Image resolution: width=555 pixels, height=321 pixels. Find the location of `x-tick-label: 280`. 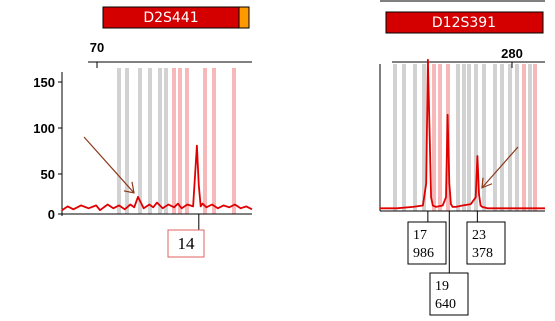

x-tick-label: 280 is located at coordinates (512, 53).